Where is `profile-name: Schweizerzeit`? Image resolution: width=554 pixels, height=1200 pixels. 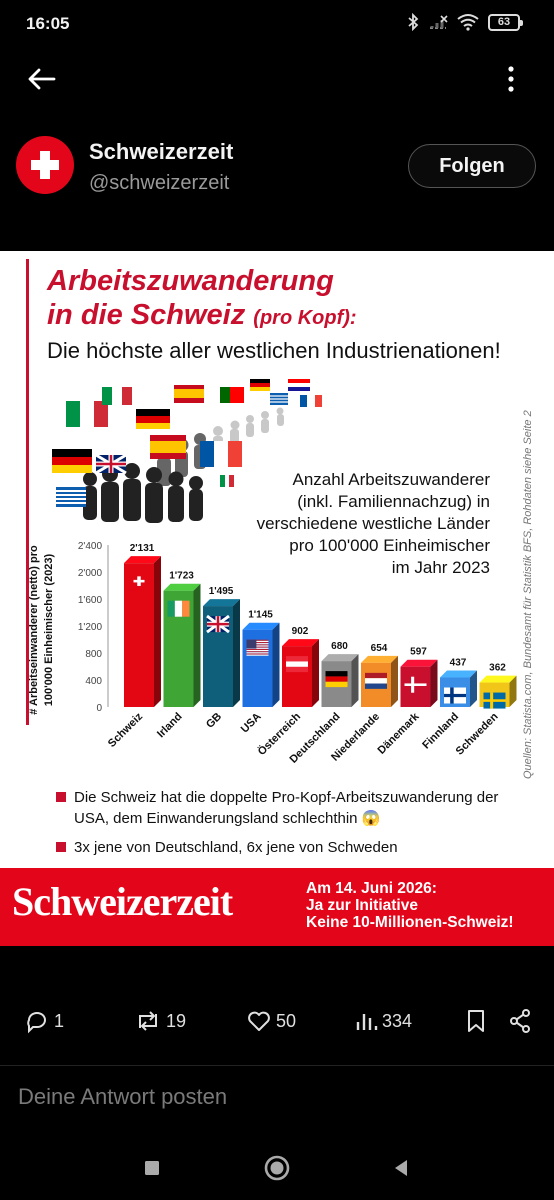 profile-name: Schweizerzeit is located at coordinates (161, 151).